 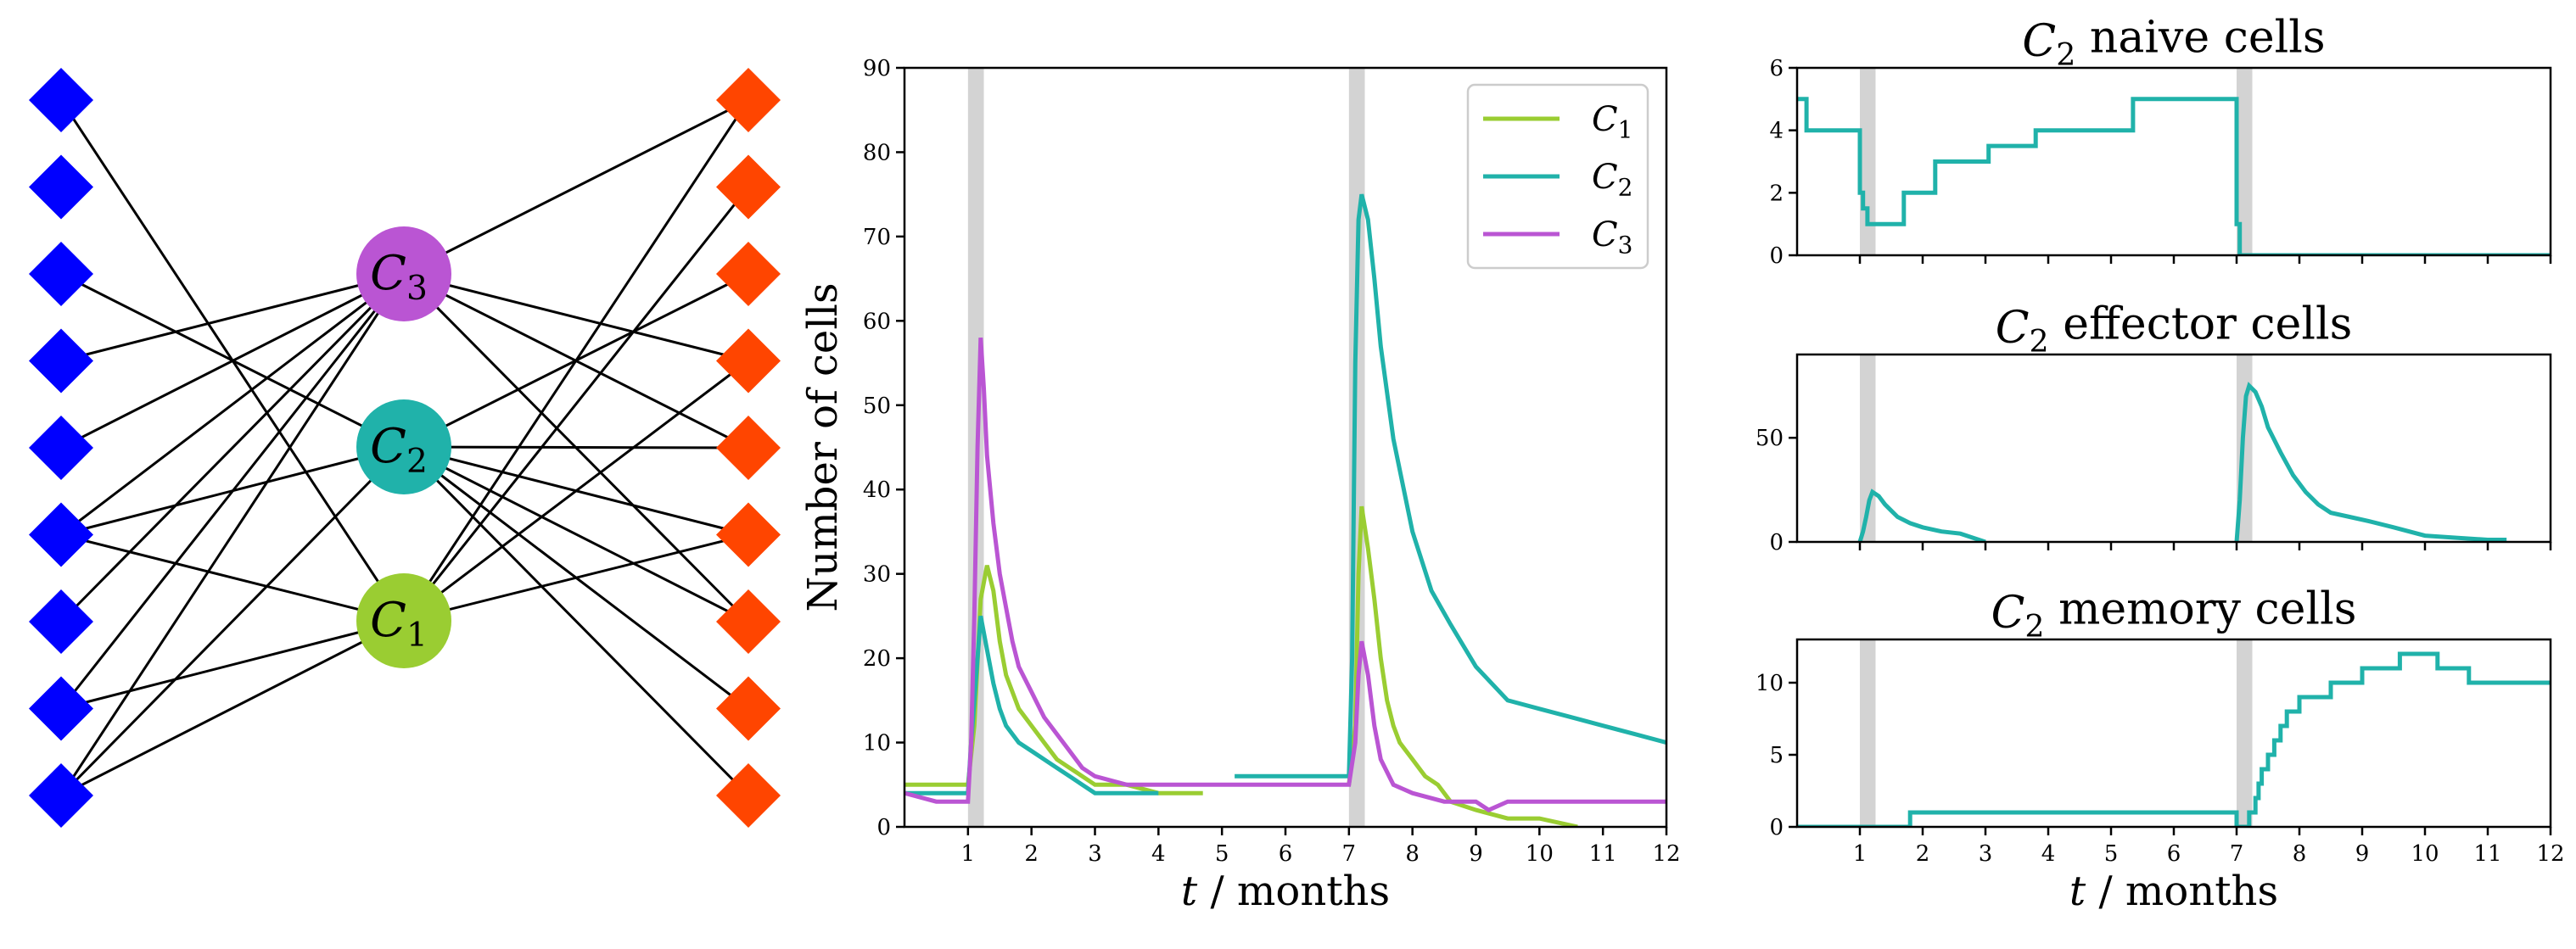 What do you see at coordinates (2174, 330) in the screenshot?
I see `panel-title: C2 effector cells` at bounding box center [2174, 330].